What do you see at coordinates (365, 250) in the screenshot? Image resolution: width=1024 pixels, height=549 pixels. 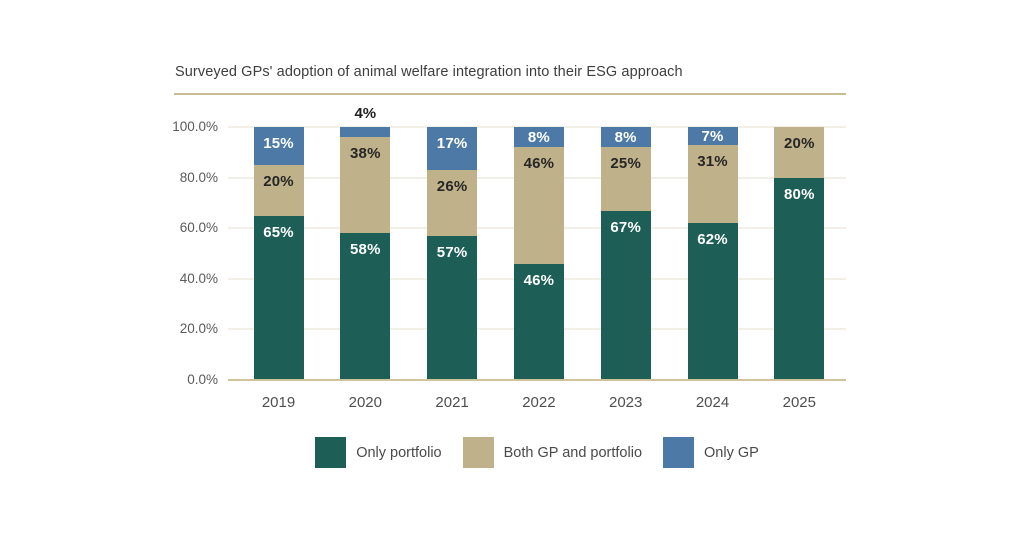 I see `bar-segment-label: 58%` at bounding box center [365, 250].